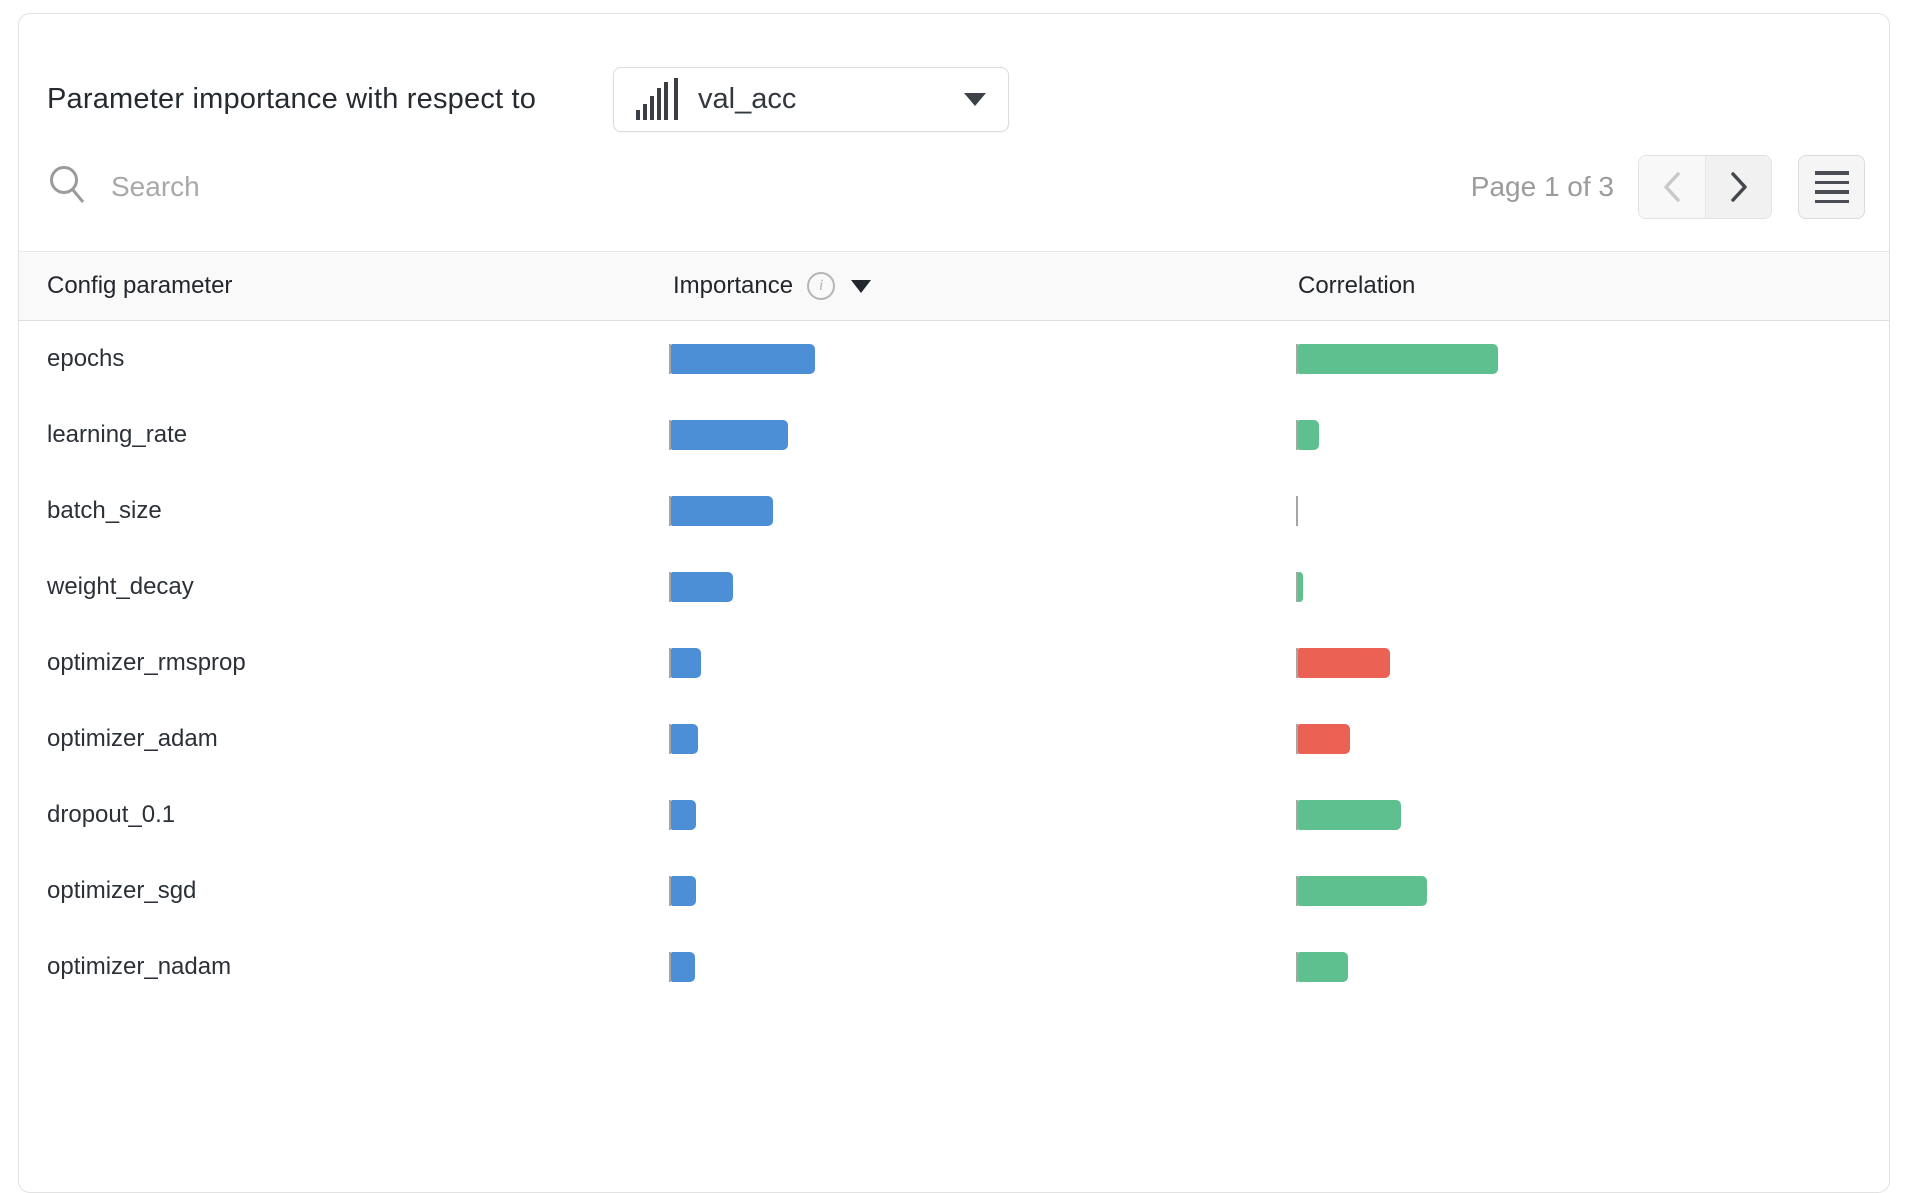 This screenshot has height=1193, width=1906. Describe the element at coordinates (86, 358) in the screenshot. I see `param-label: epochs` at that location.